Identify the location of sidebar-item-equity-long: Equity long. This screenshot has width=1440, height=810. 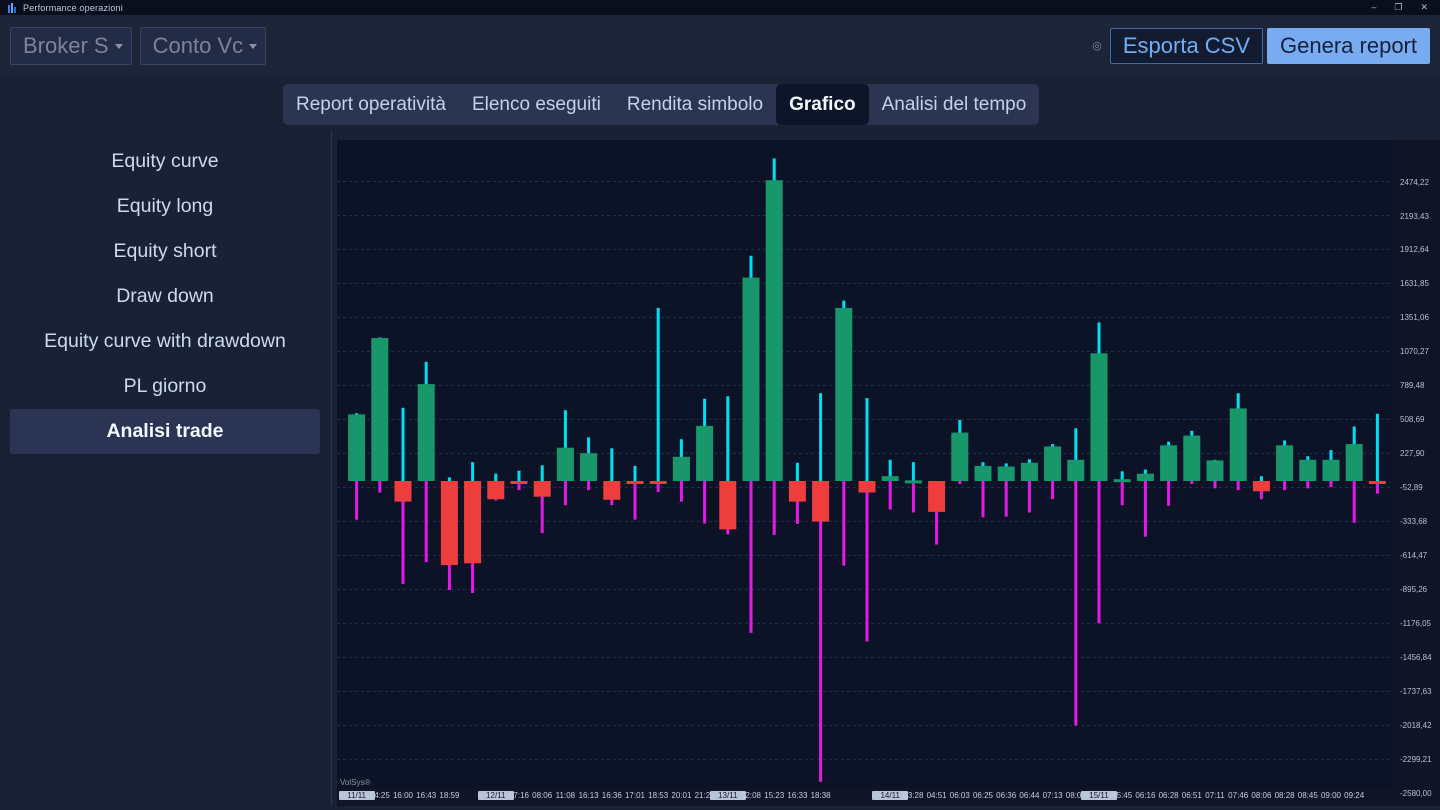
(165, 206).